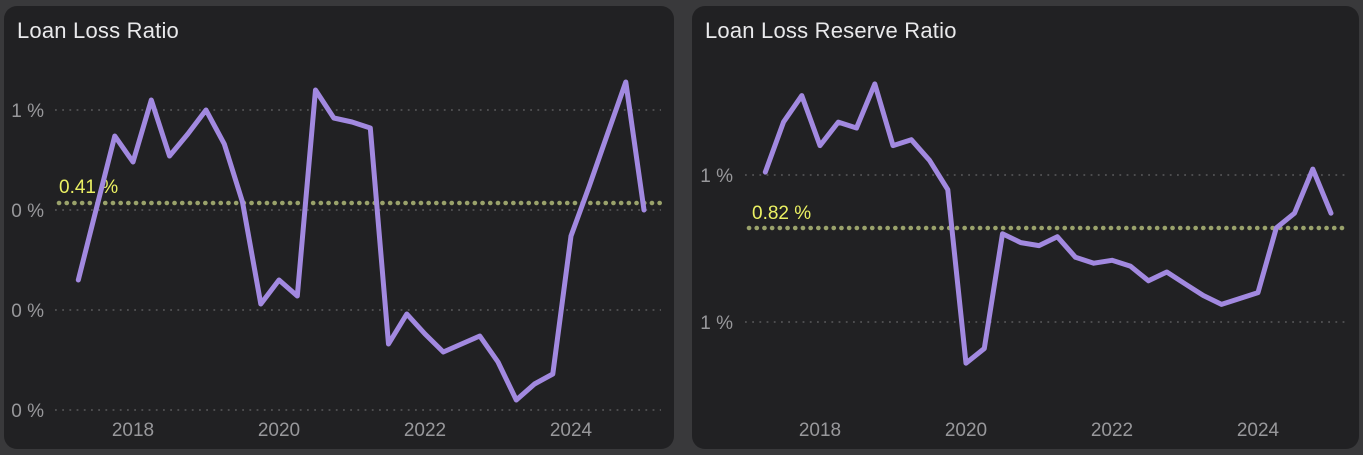  Describe the element at coordinates (98, 30) in the screenshot. I see `loan-loss-ratio-title: Loan Loss Ratio` at that location.